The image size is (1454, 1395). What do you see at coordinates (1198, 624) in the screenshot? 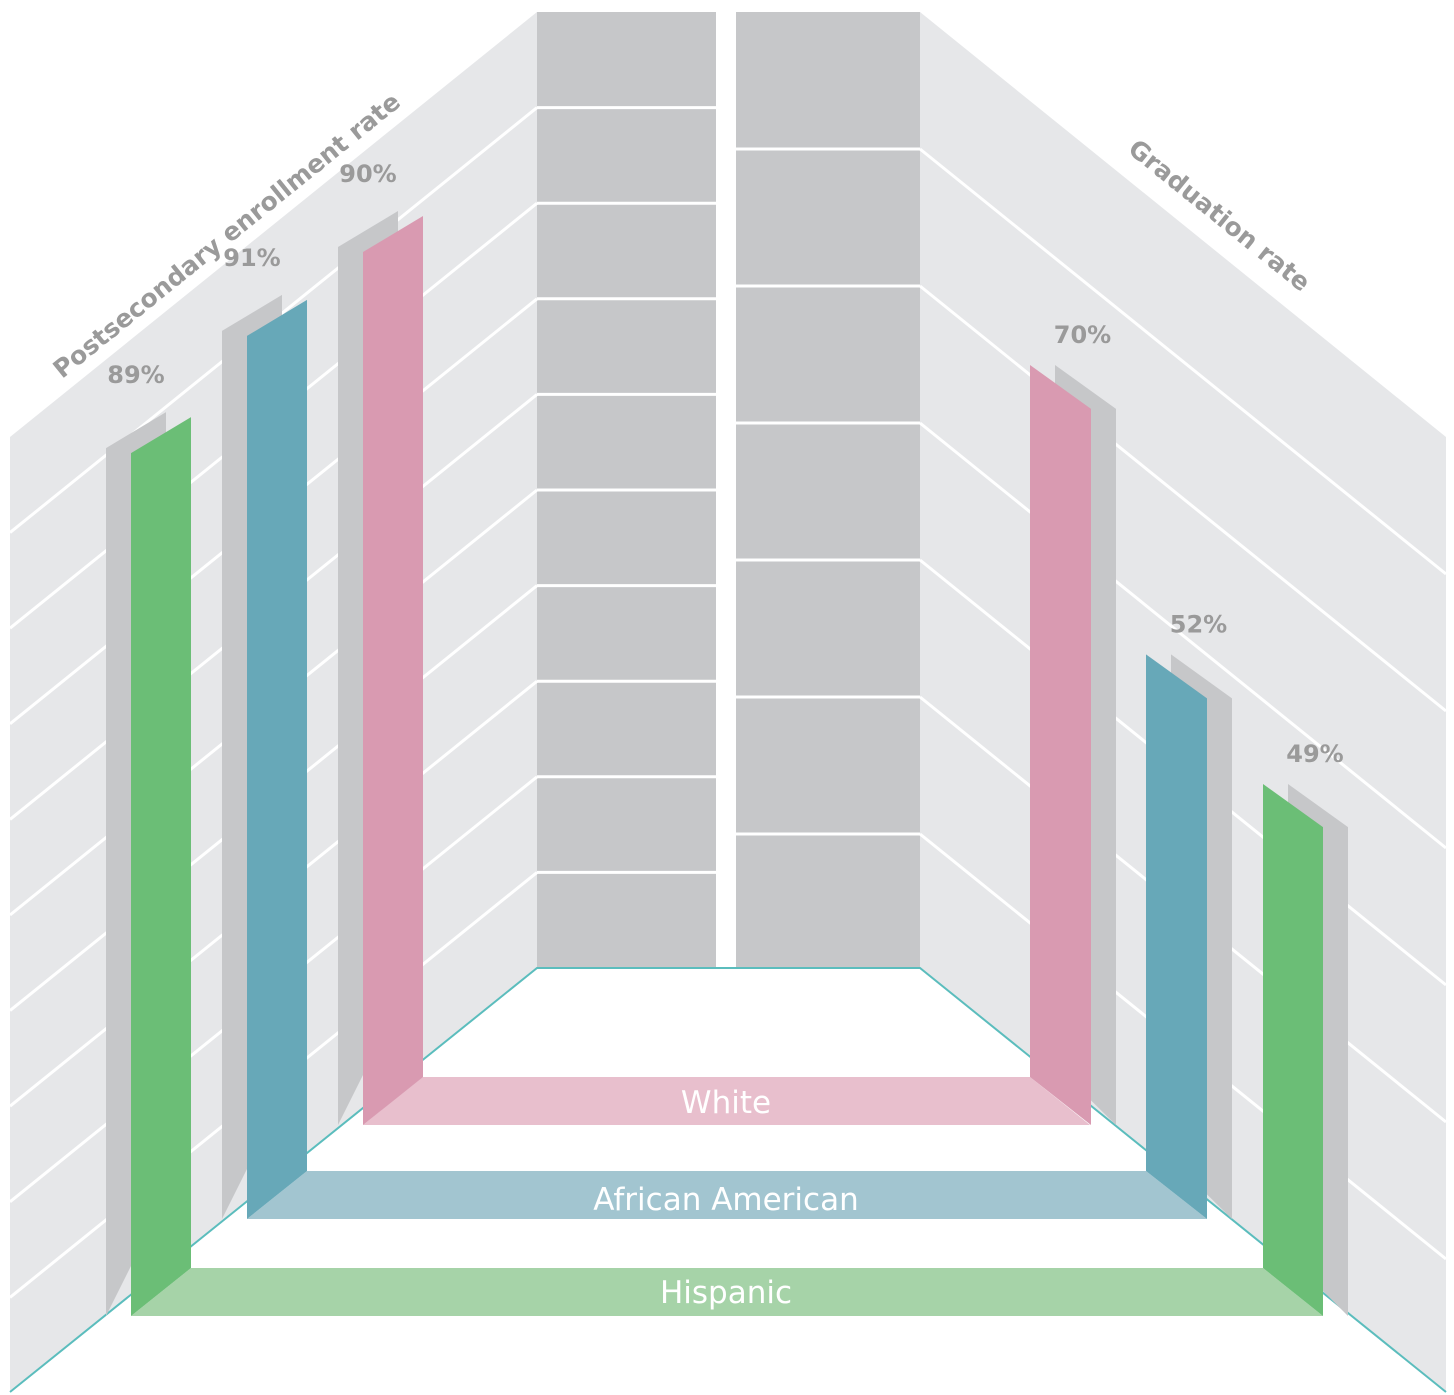
I see `value-label-graduation-african-american: 52%` at bounding box center [1198, 624].